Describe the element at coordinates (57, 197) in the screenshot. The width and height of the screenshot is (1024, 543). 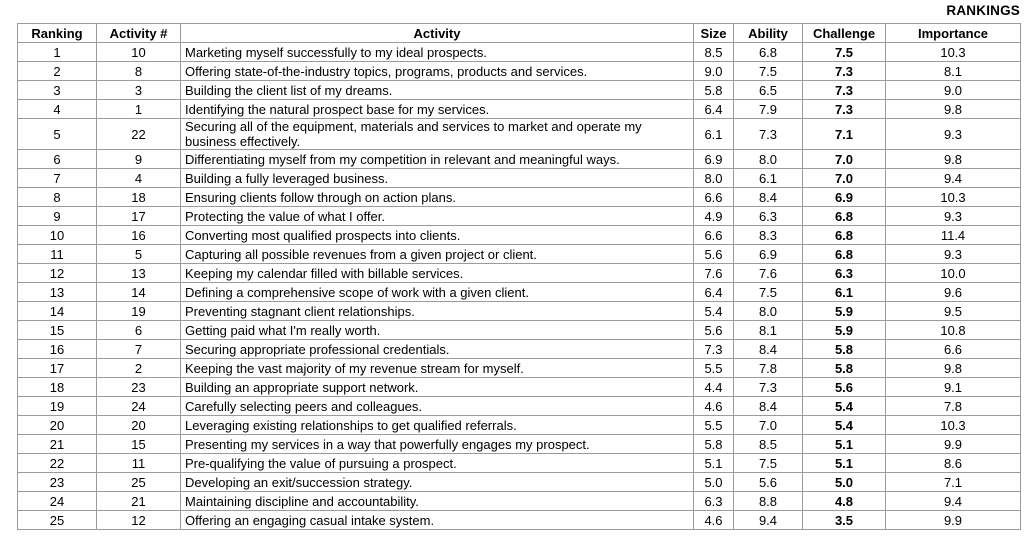
I see `cell-ranking: 8` at that location.